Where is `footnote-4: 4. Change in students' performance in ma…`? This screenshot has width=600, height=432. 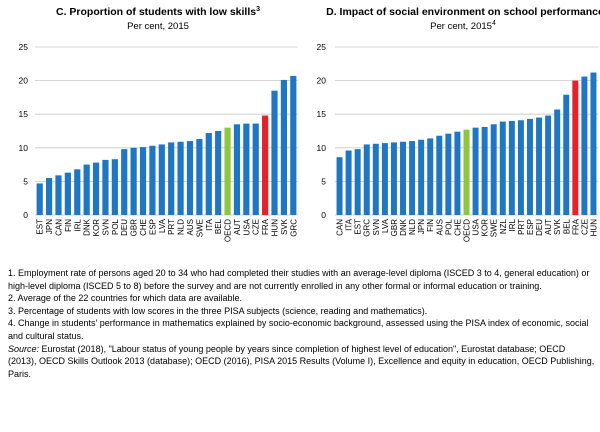 footnote-4: 4. Change in students' performance in ma… is located at coordinates (298, 329).